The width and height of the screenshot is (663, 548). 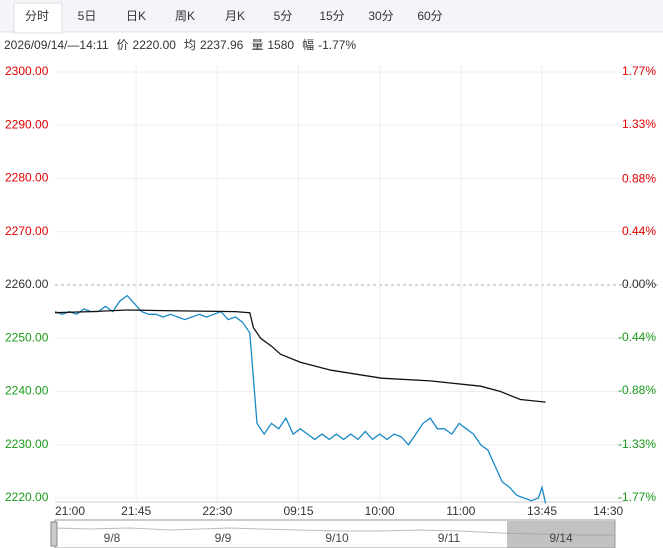 I want to click on tabs: 分时 5日 日K 周K 月K 5分 15分 30分 60分, so click(x=228, y=18).